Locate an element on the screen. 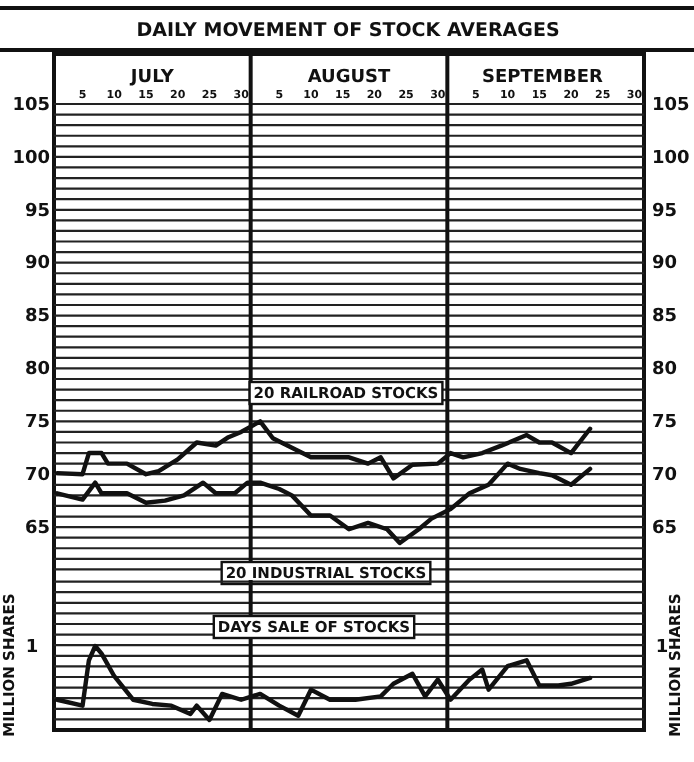  y-tick-label: 95 is located at coordinates (37, 211).